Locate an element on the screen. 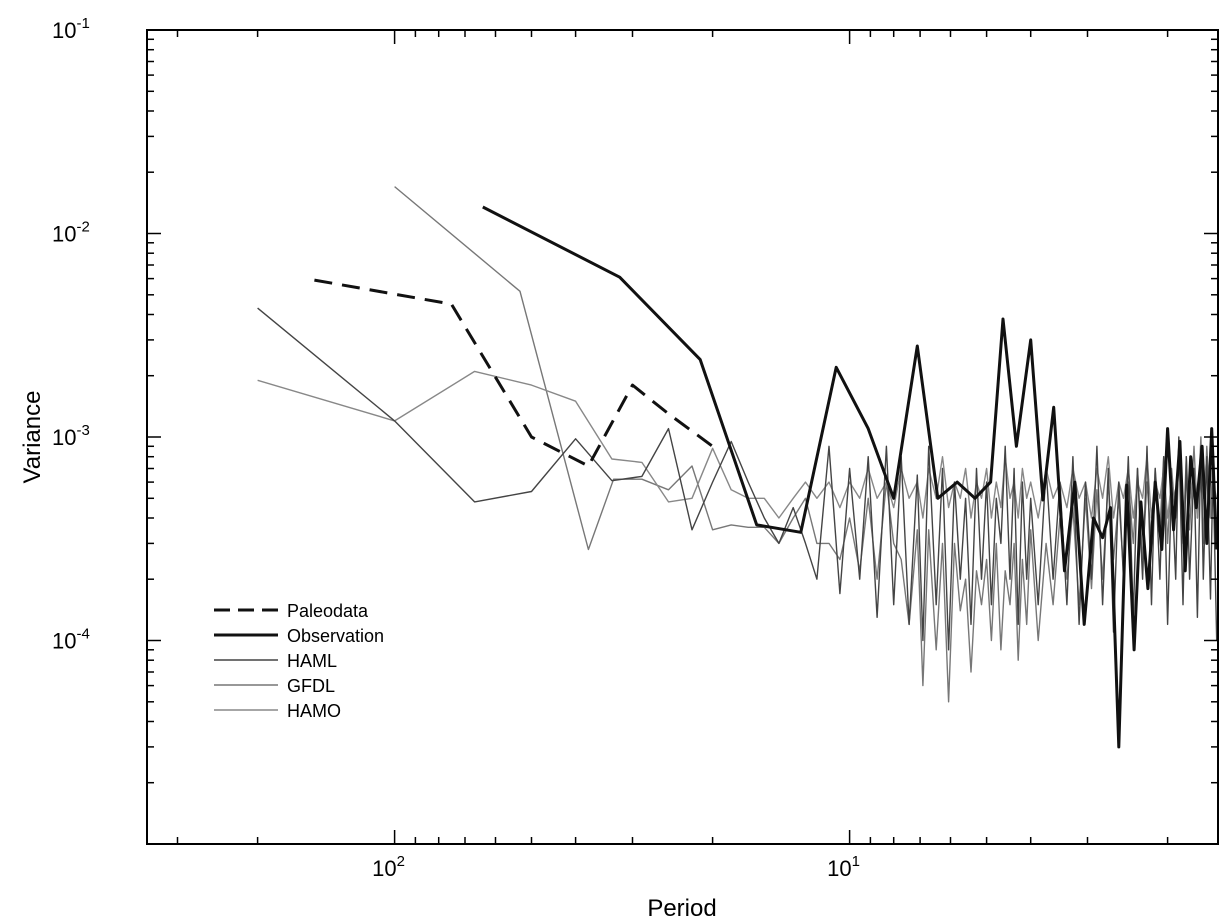  y-tick-label: 10⁻⁴ is located at coordinates (71, 640).